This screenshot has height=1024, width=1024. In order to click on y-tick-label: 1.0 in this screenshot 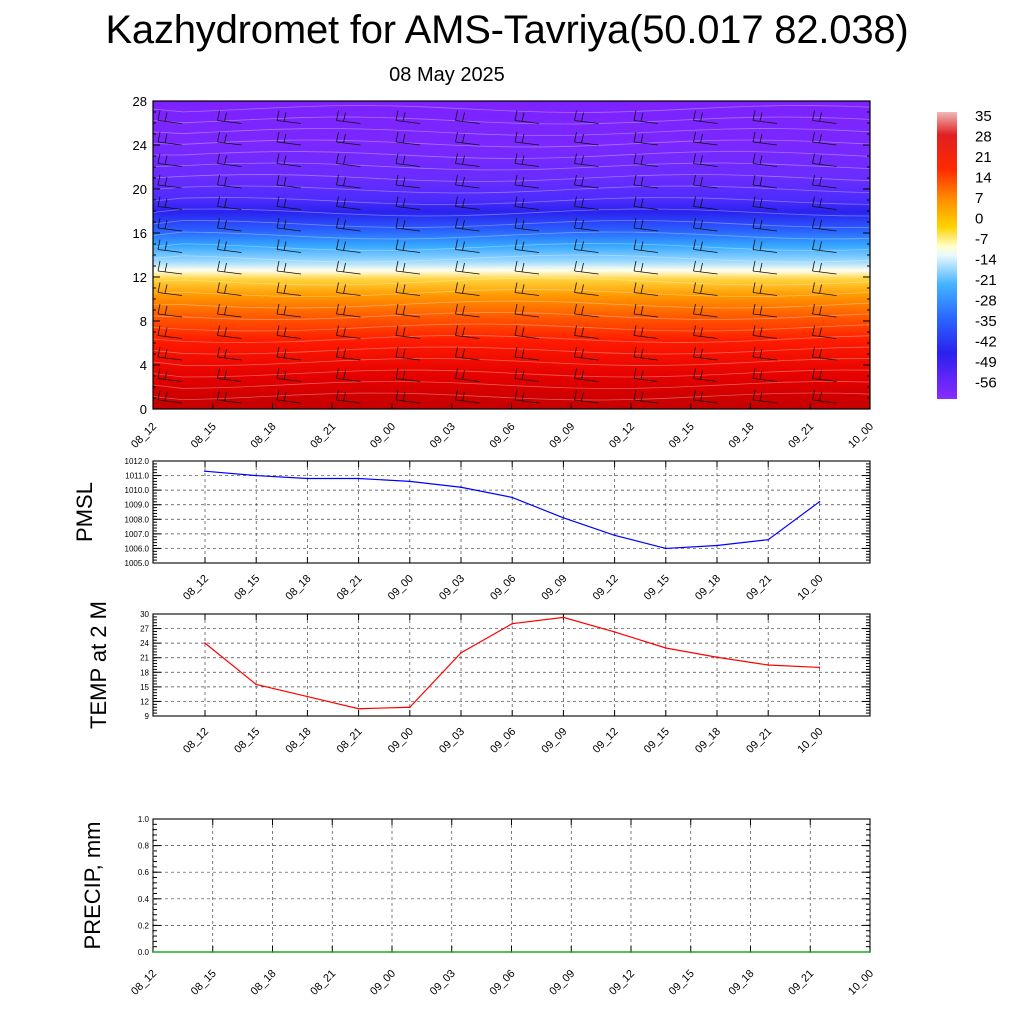, I will do `click(144, 819)`.